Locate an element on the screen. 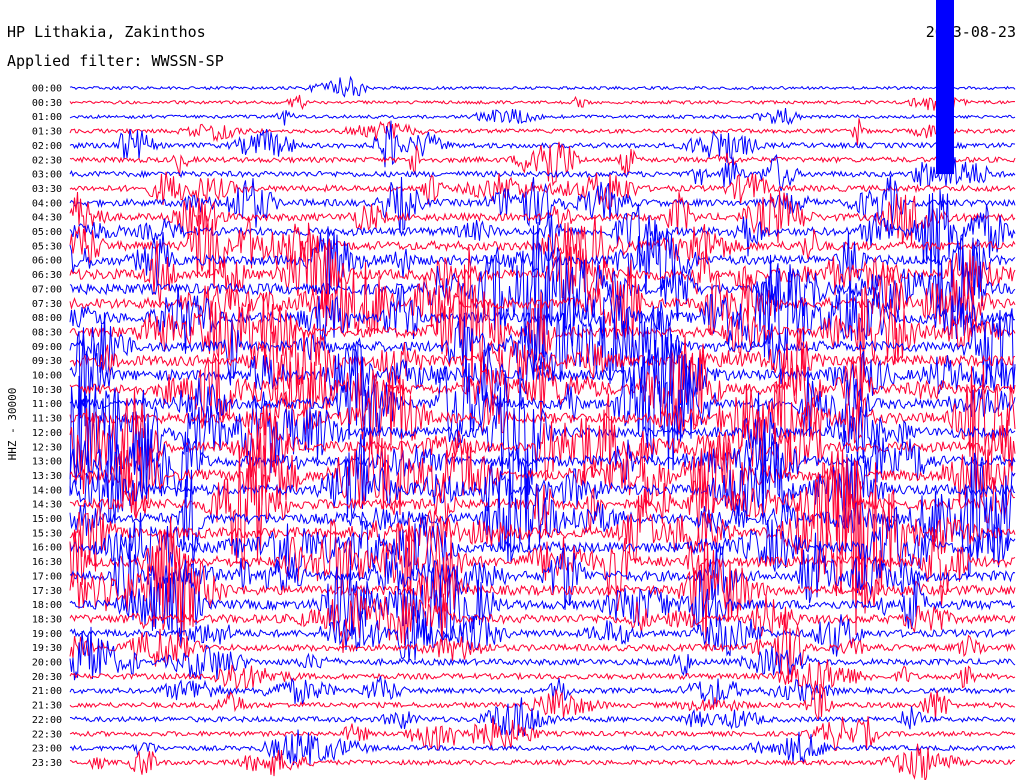  time-label: 17:00 is located at coordinates (47, 576).